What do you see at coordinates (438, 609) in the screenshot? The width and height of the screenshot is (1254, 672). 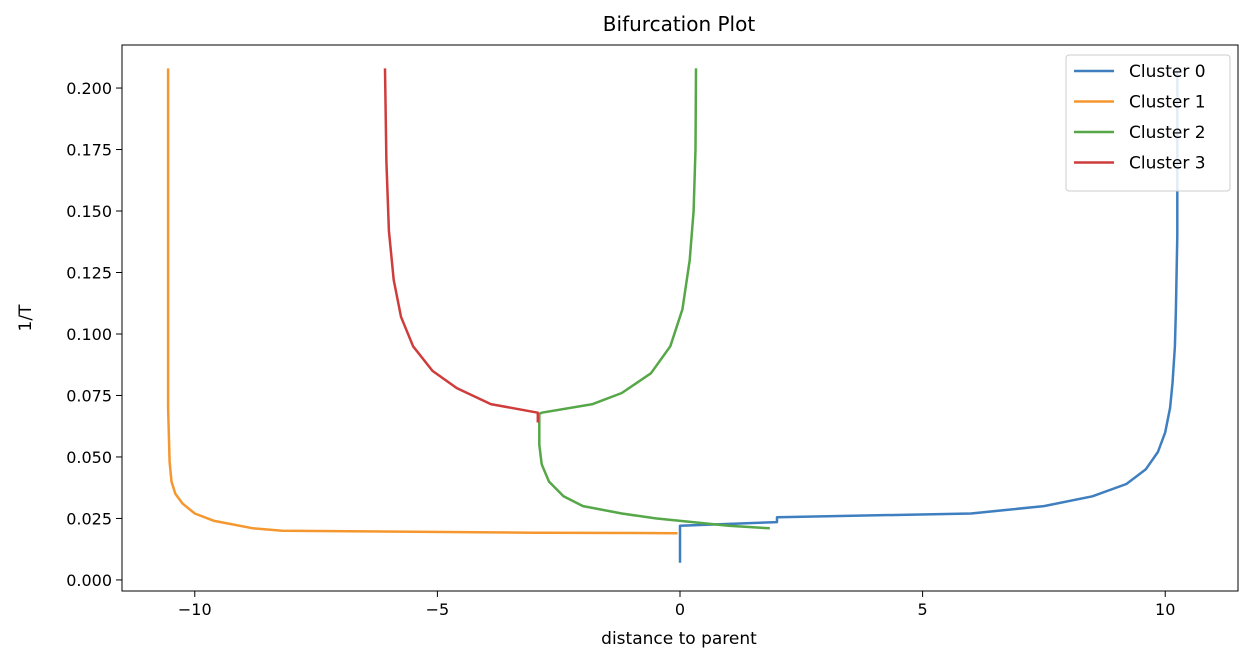 I see `x-tick-label: −5` at bounding box center [438, 609].